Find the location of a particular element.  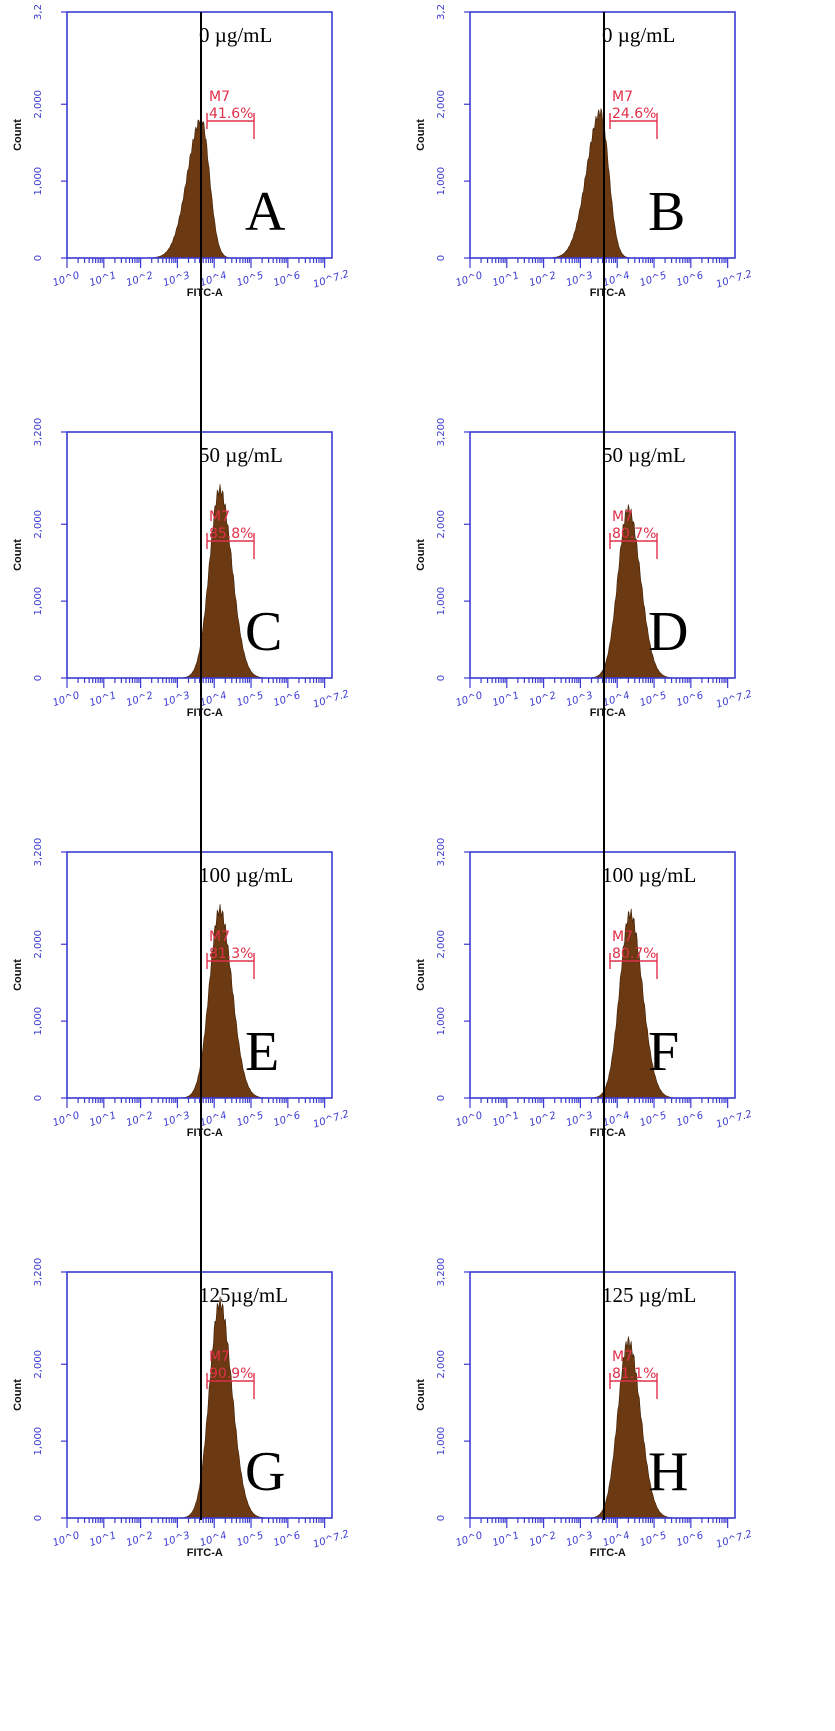

gate-percent: 81.3% is located at coordinates (231, 954).